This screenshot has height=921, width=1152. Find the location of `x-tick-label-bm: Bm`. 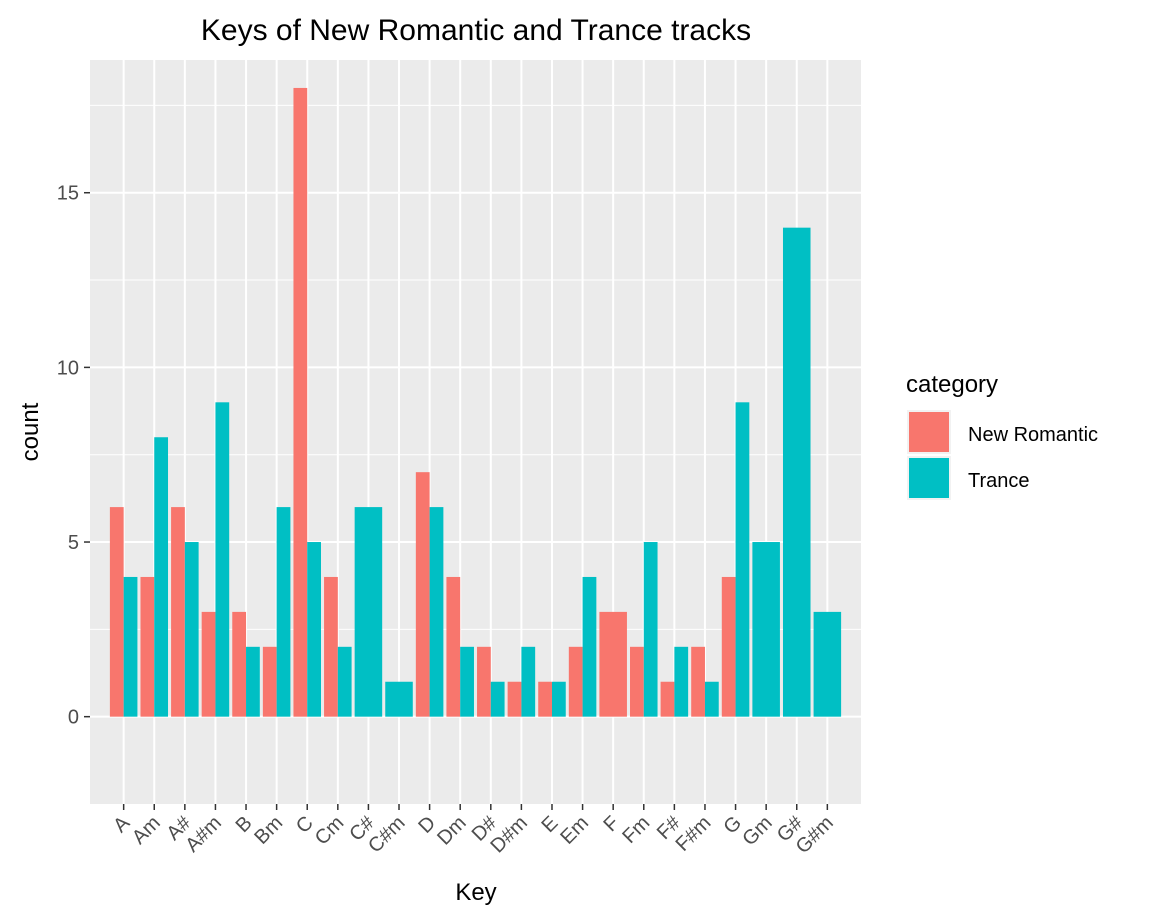

x-tick-label-bm: Bm is located at coordinates (268, 830).